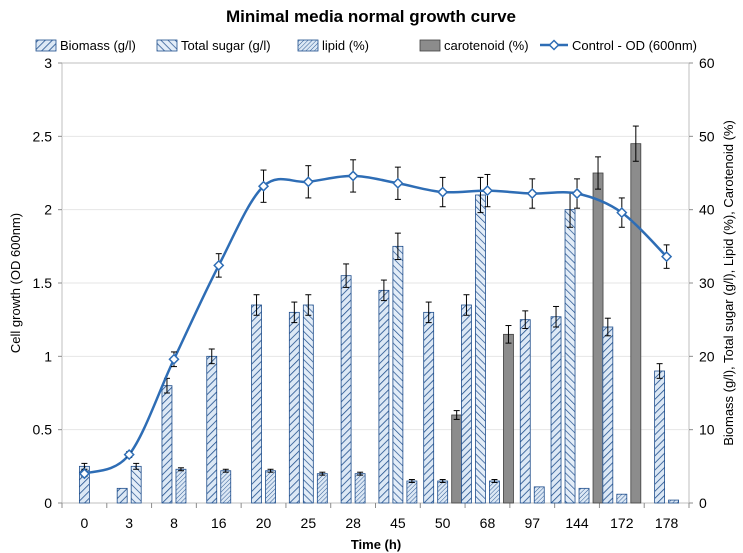 The height and width of the screenshot is (553, 743). What do you see at coordinates (15, 283) in the screenshot?
I see `y-axis-title: Cell growth (OD 600nm)` at bounding box center [15, 283].